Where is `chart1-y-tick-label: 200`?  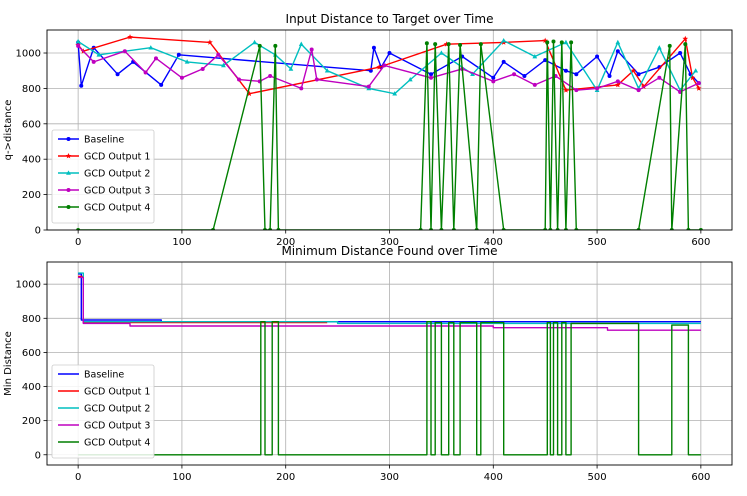
chart1-y-tick-label: 200 is located at coordinates (31, 195).